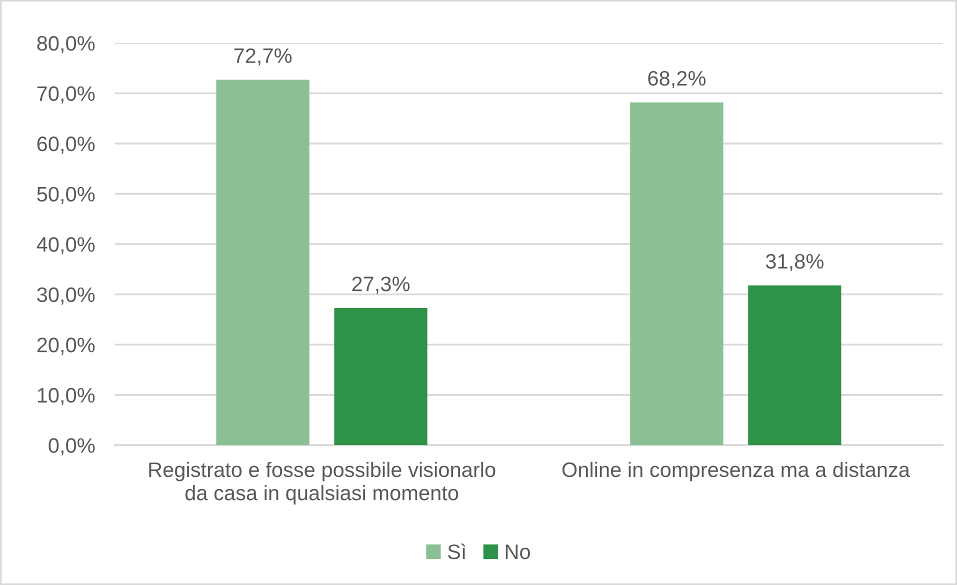 The height and width of the screenshot is (585, 957). What do you see at coordinates (65, 245) in the screenshot?
I see `y-tick-label: 40,0%` at bounding box center [65, 245].